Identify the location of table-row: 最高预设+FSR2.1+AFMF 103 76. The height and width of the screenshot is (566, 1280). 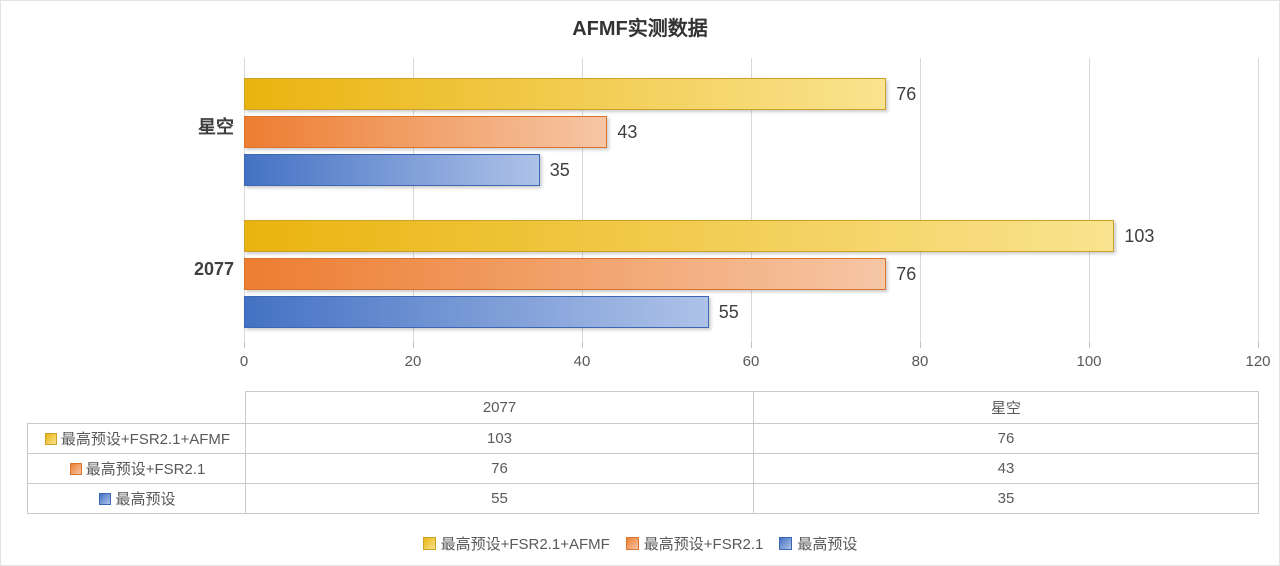
(643, 438).